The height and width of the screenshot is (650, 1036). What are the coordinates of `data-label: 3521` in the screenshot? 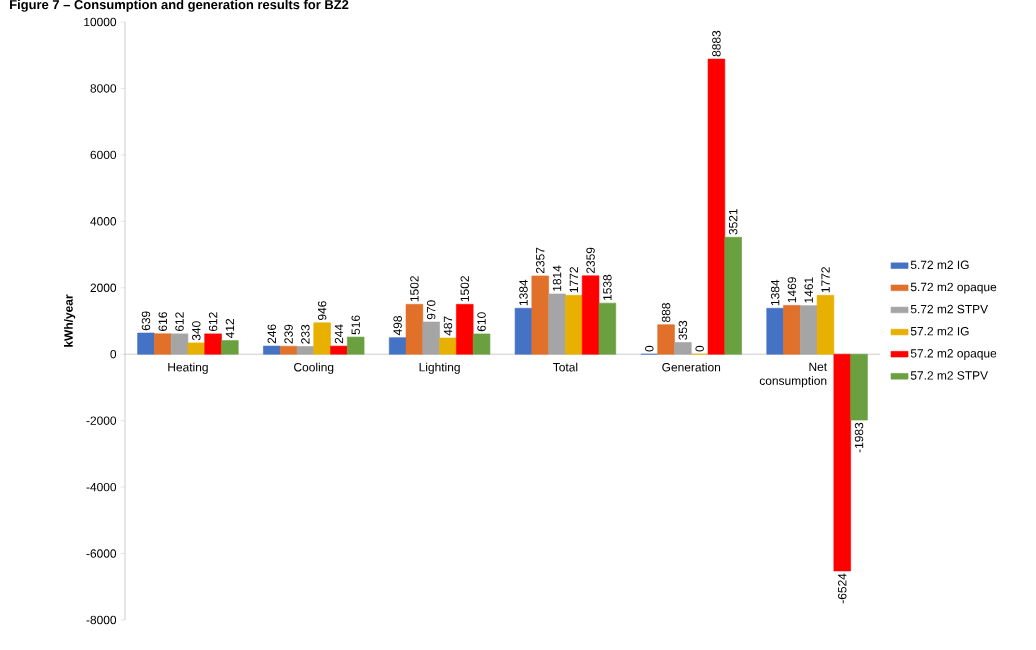 It's located at (733, 222).